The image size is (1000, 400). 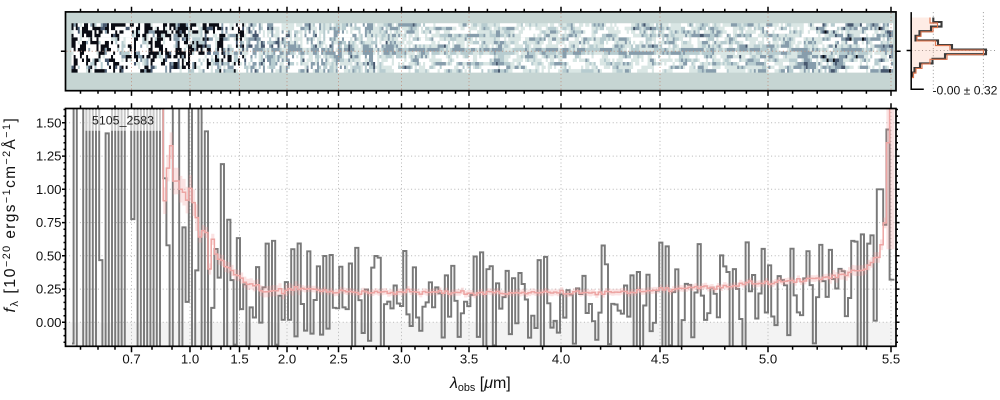 I want to click on svg-text: 3.0, so click(x=401, y=359).